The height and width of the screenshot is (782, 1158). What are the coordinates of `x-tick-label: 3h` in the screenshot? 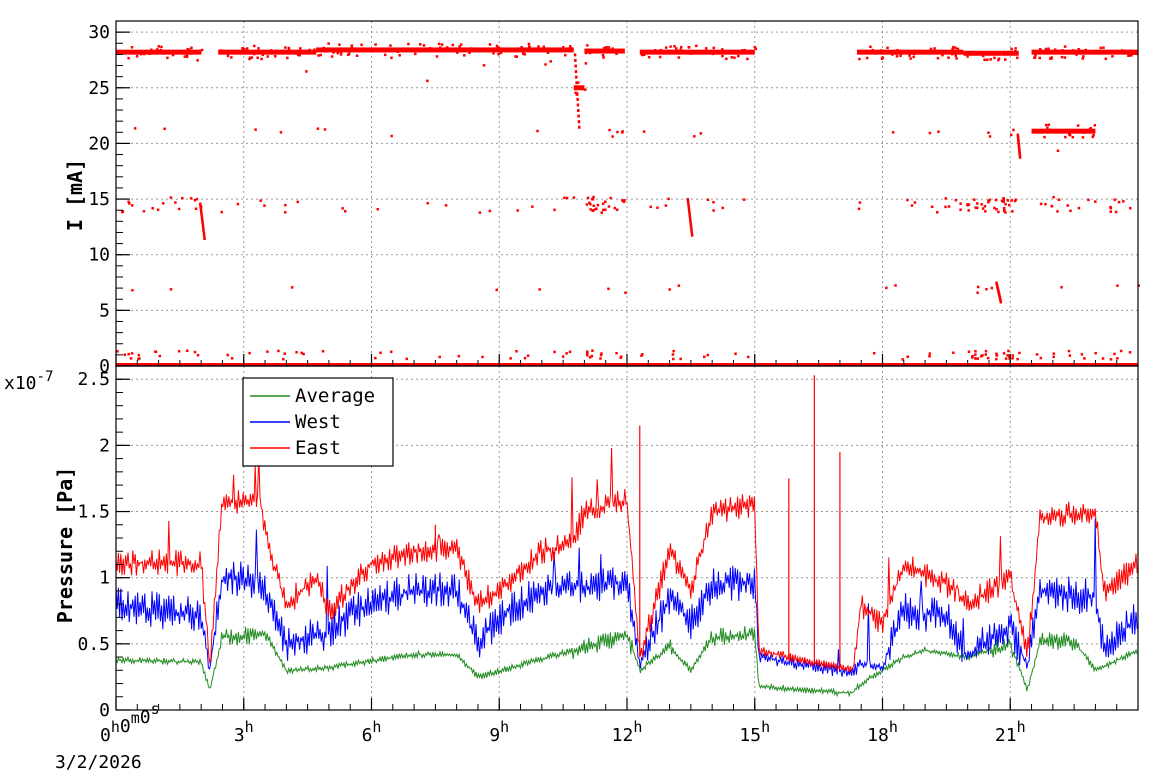 It's located at (244, 732).